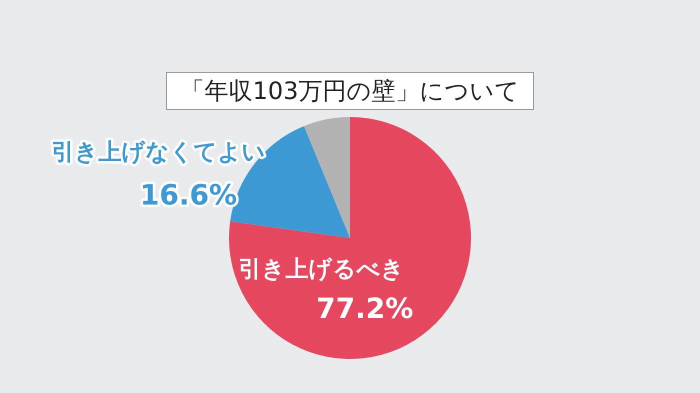 The width and height of the screenshot is (700, 393). What do you see at coordinates (365, 308) in the screenshot?
I see `data-label: 77.2%` at bounding box center [365, 308].